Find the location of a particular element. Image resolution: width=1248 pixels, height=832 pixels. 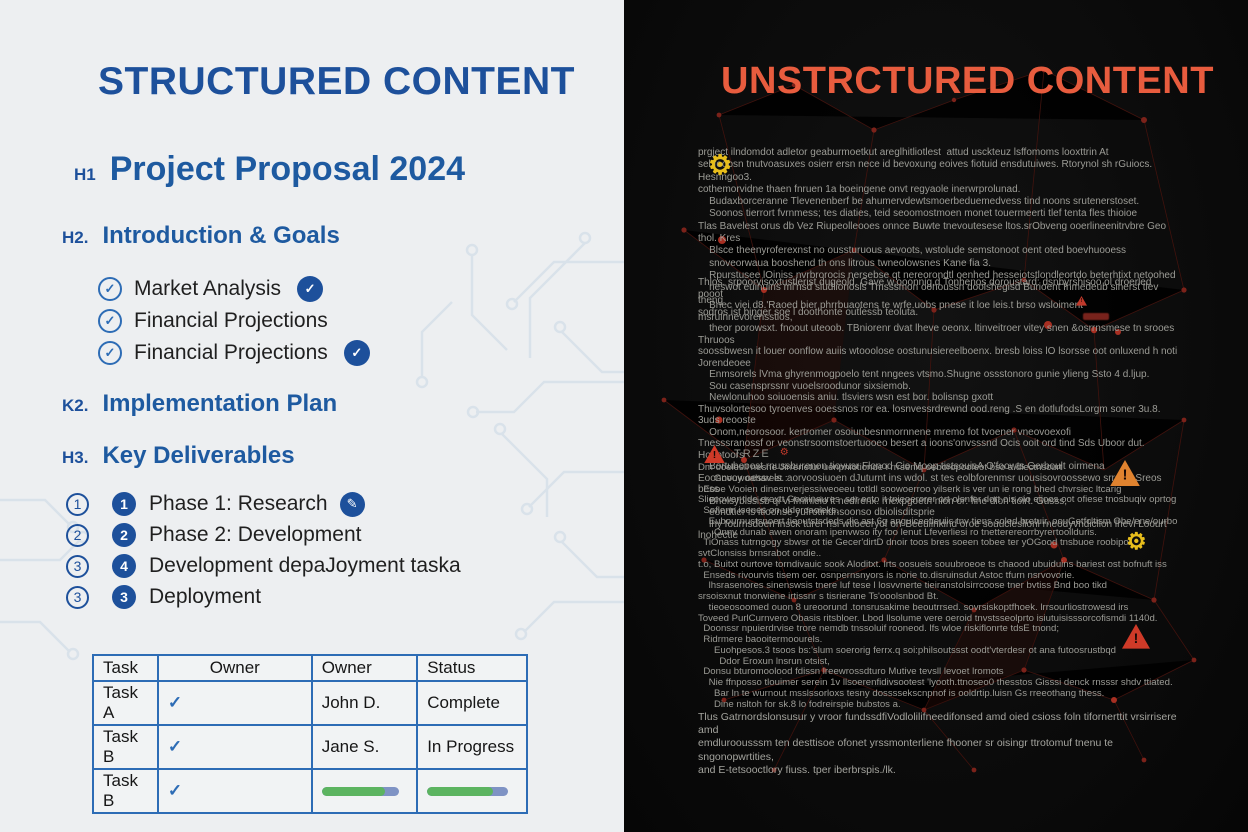

heading-k2-row: K2. Implementation Plan is located at coordinates (199, 404).